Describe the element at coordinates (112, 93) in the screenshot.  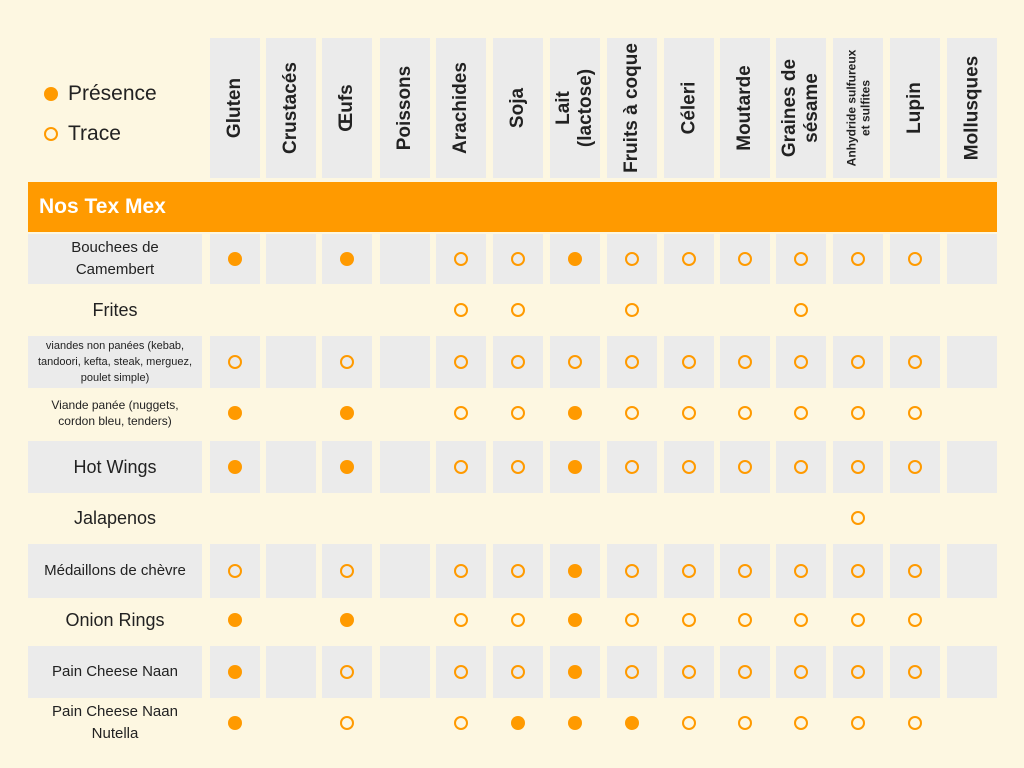
I see `legend-presence-label: Présence` at that location.